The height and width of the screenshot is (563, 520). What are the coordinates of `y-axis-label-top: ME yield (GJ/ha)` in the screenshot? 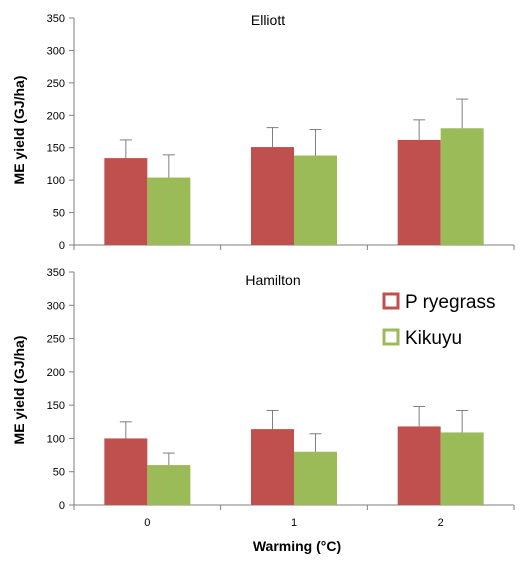 It's located at (19, 130).